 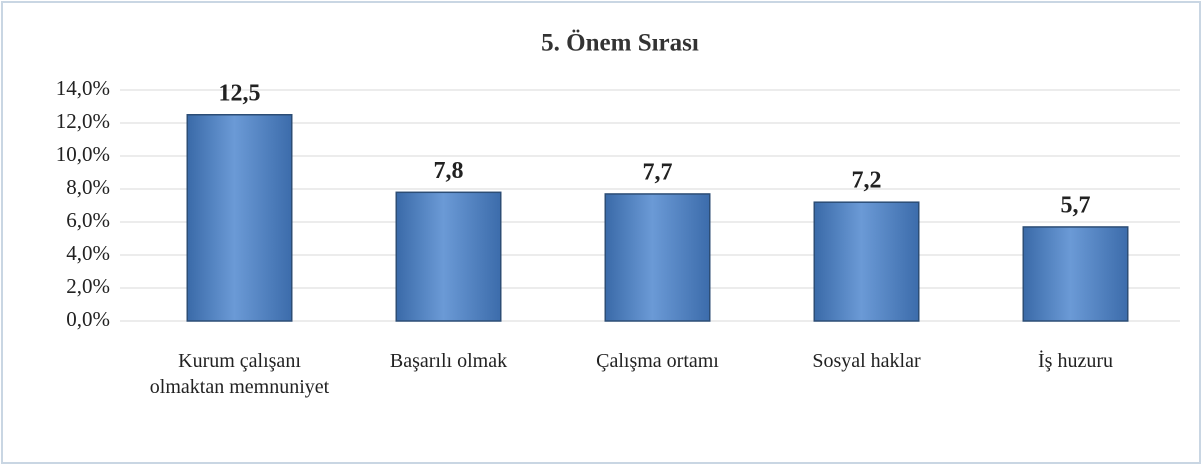 What do you see at coordinates (88, 319) in the screenshot?
I see `y-tick-label: 0,0%` at bounding box center [88, 319].